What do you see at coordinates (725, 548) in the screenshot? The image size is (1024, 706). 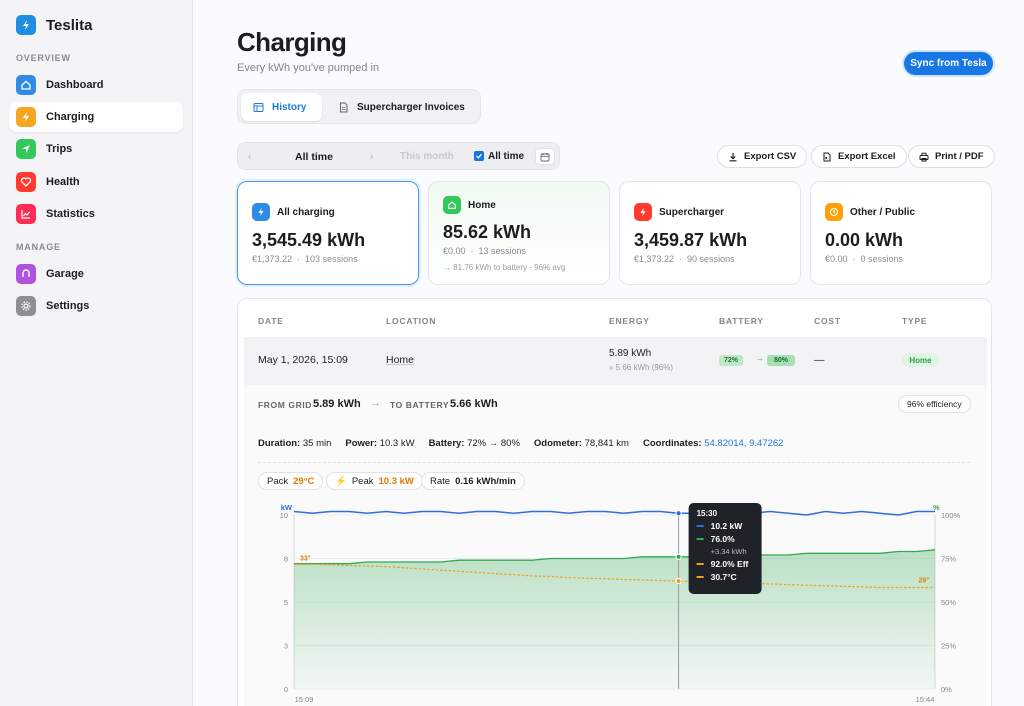 I see `chart-tooltip` at bounding box center [725, 548].